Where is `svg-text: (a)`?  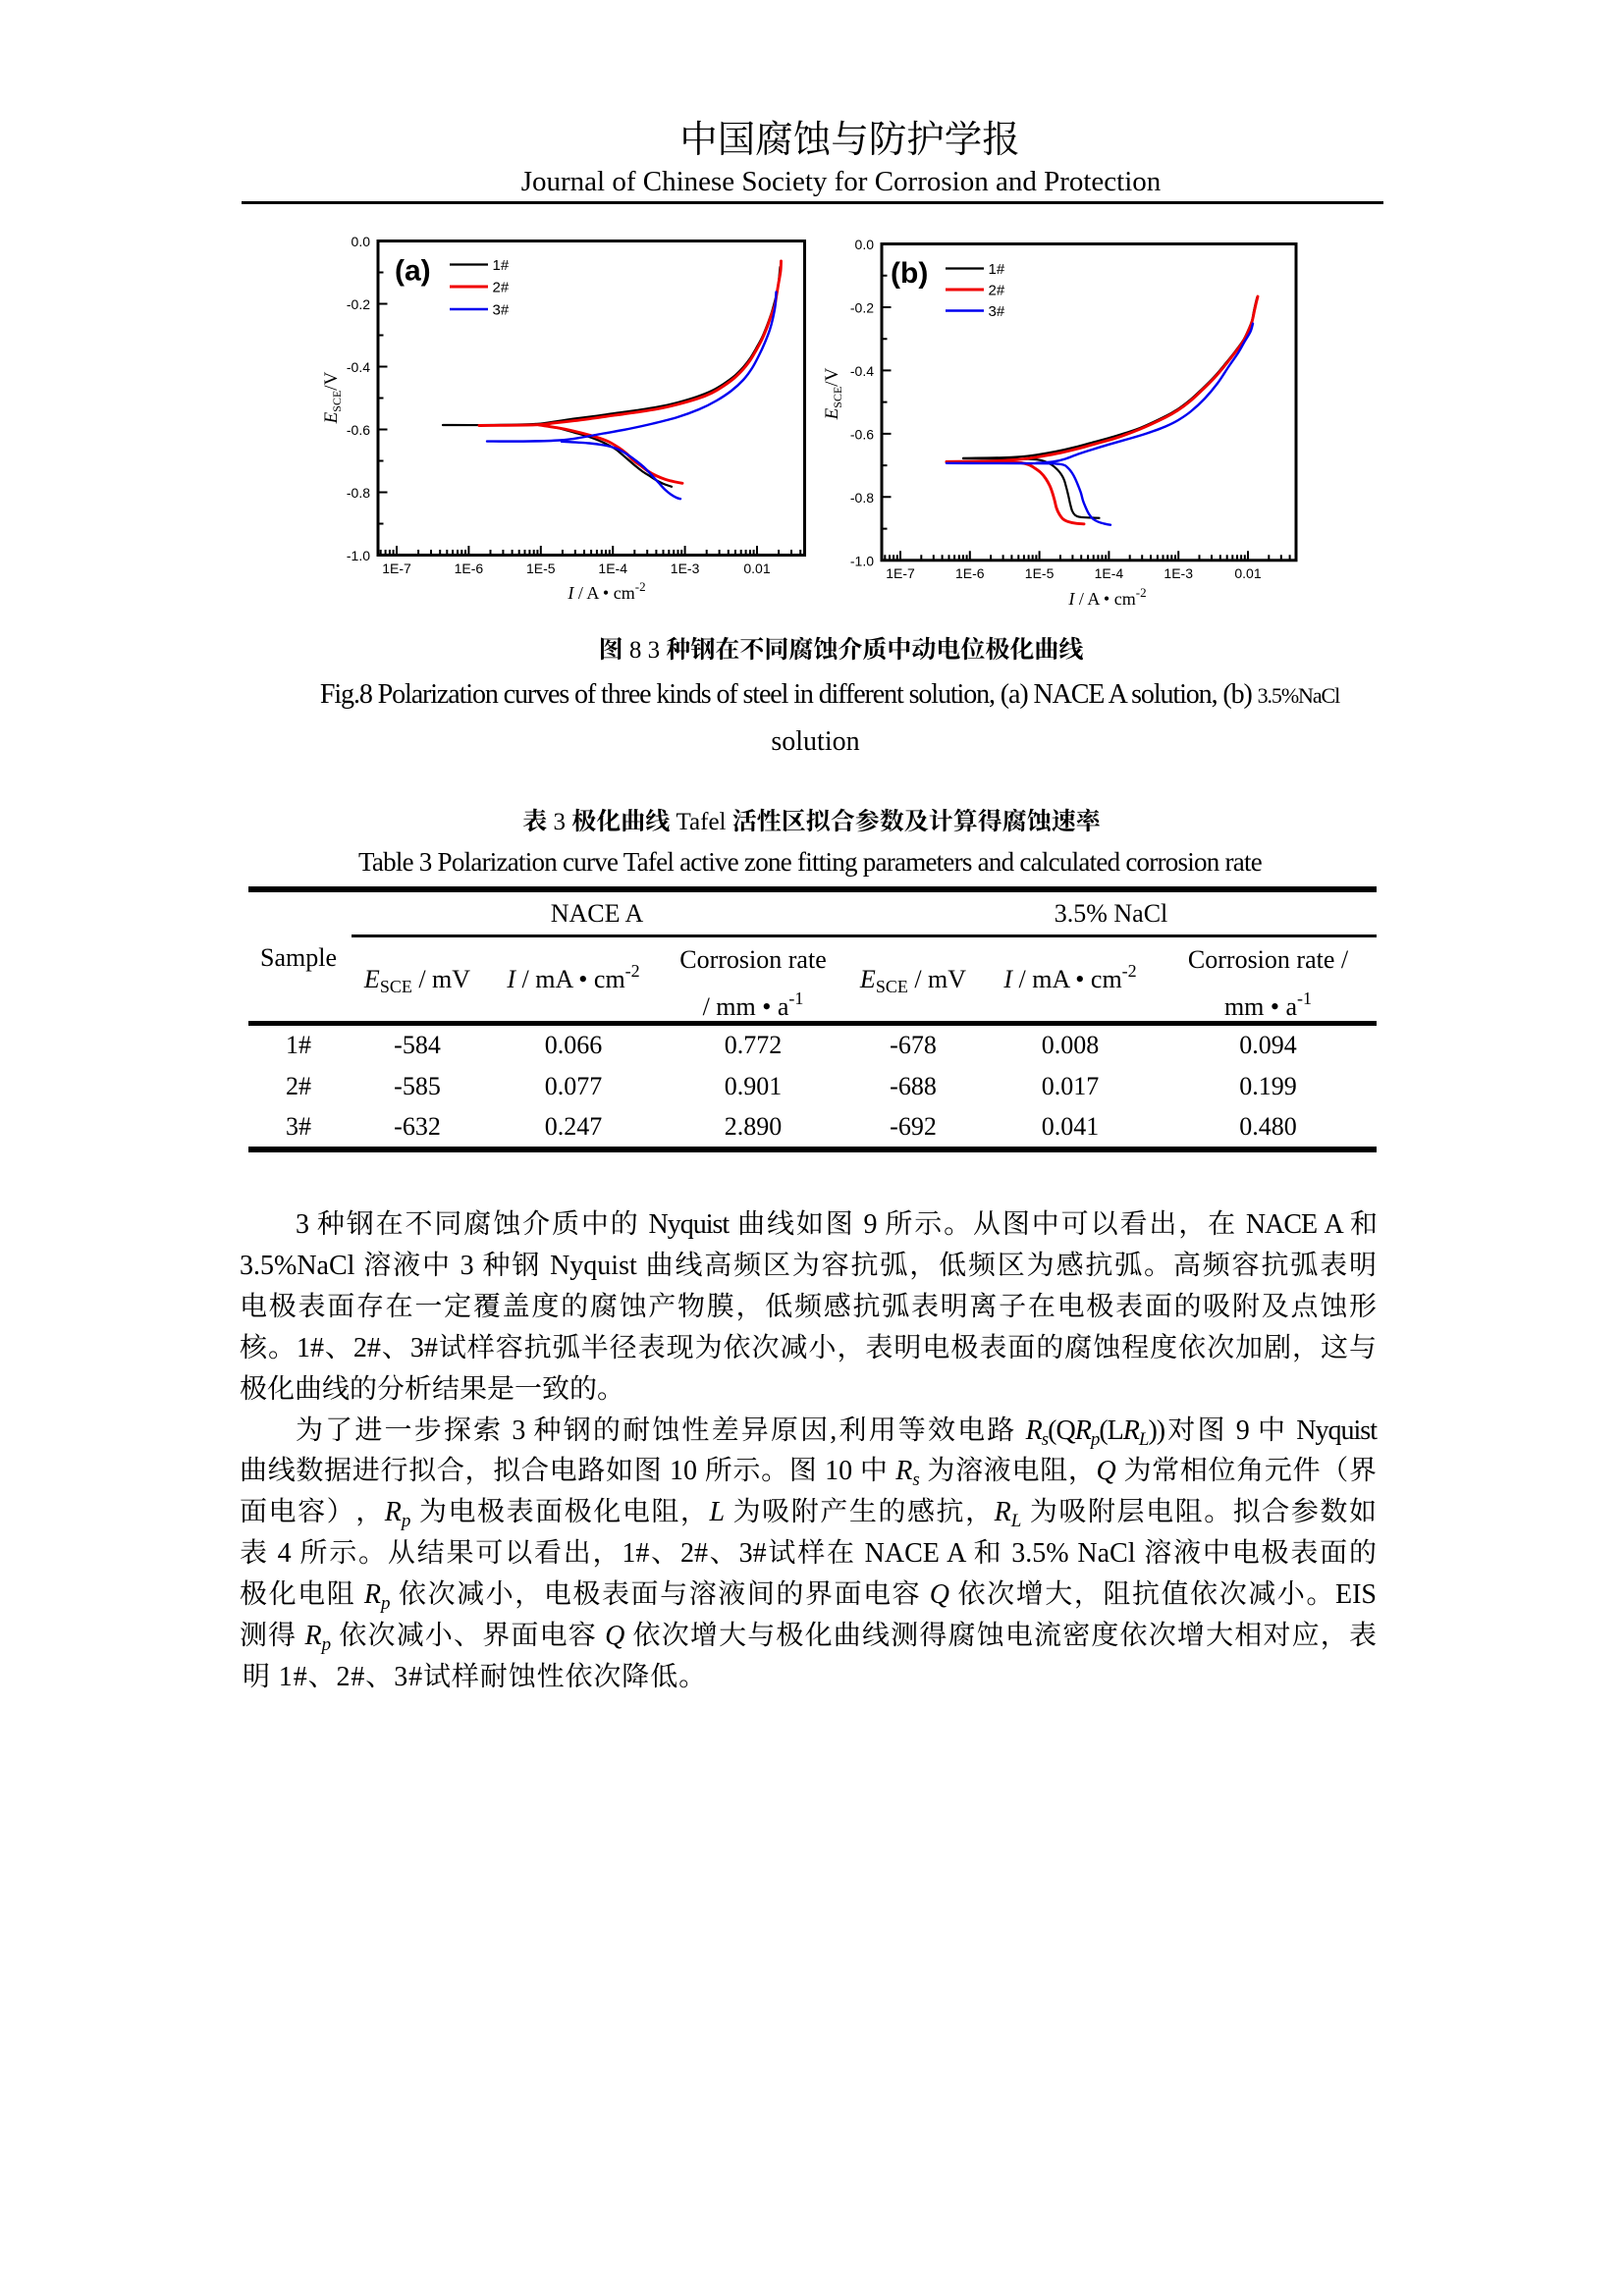 svg-text: (a) is located at coordinates (413, 271).